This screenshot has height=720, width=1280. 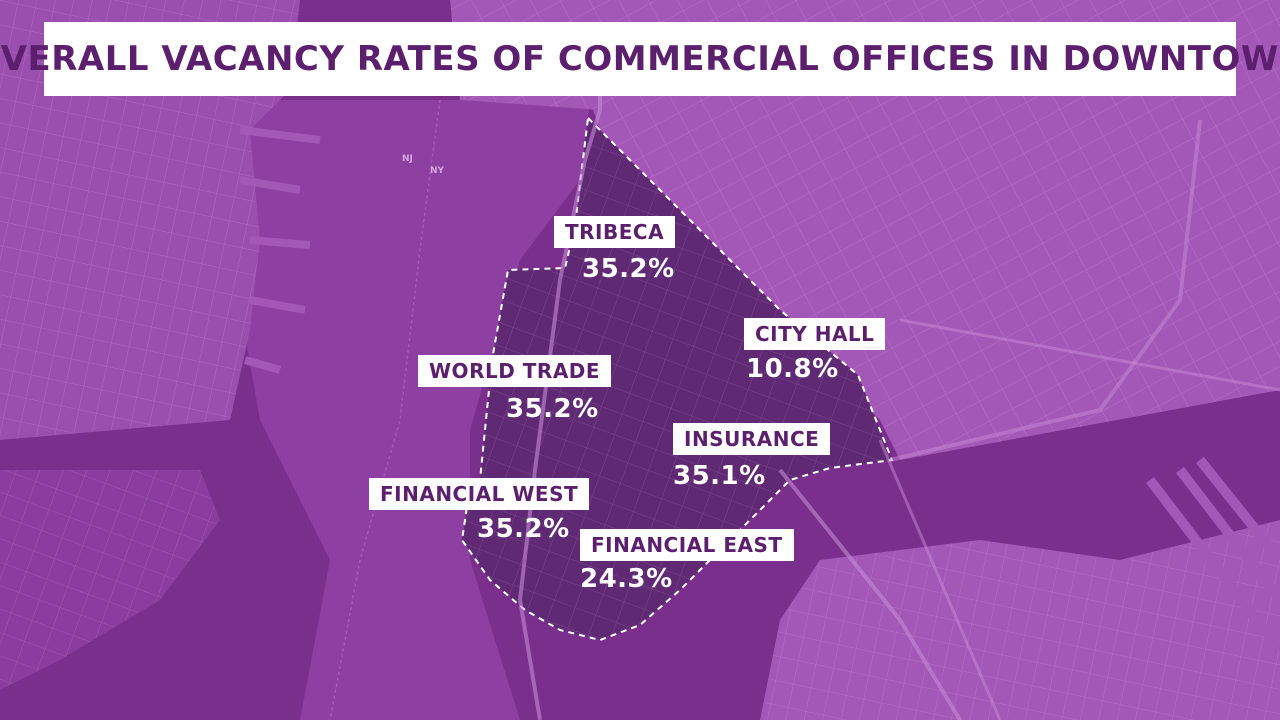 I want to click on district-value-world-trade: 35.2%, so click(x=552, y=409).